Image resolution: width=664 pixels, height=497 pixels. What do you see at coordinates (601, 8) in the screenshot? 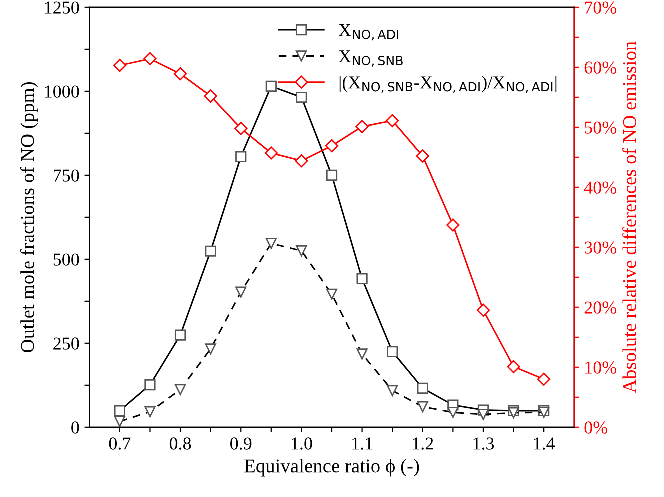
I see `y2-tick-label: 70%` at bounding box center [601, 8].